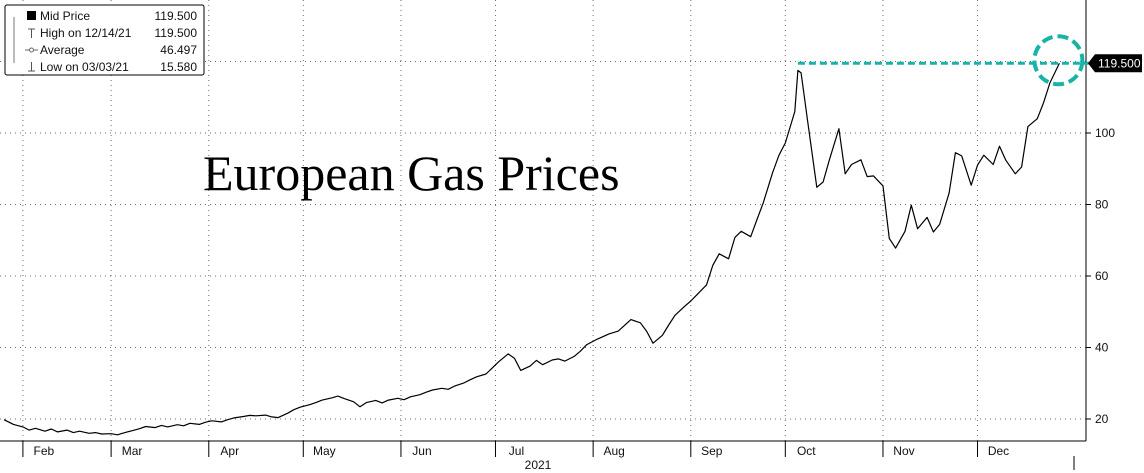 Image resolution: width=1144 pixels, height=473 pixels. What do you see at coordinates (998, 451) in the screenshot?
I see `x-tick-label: Dec` at bounding box center [998, 451].